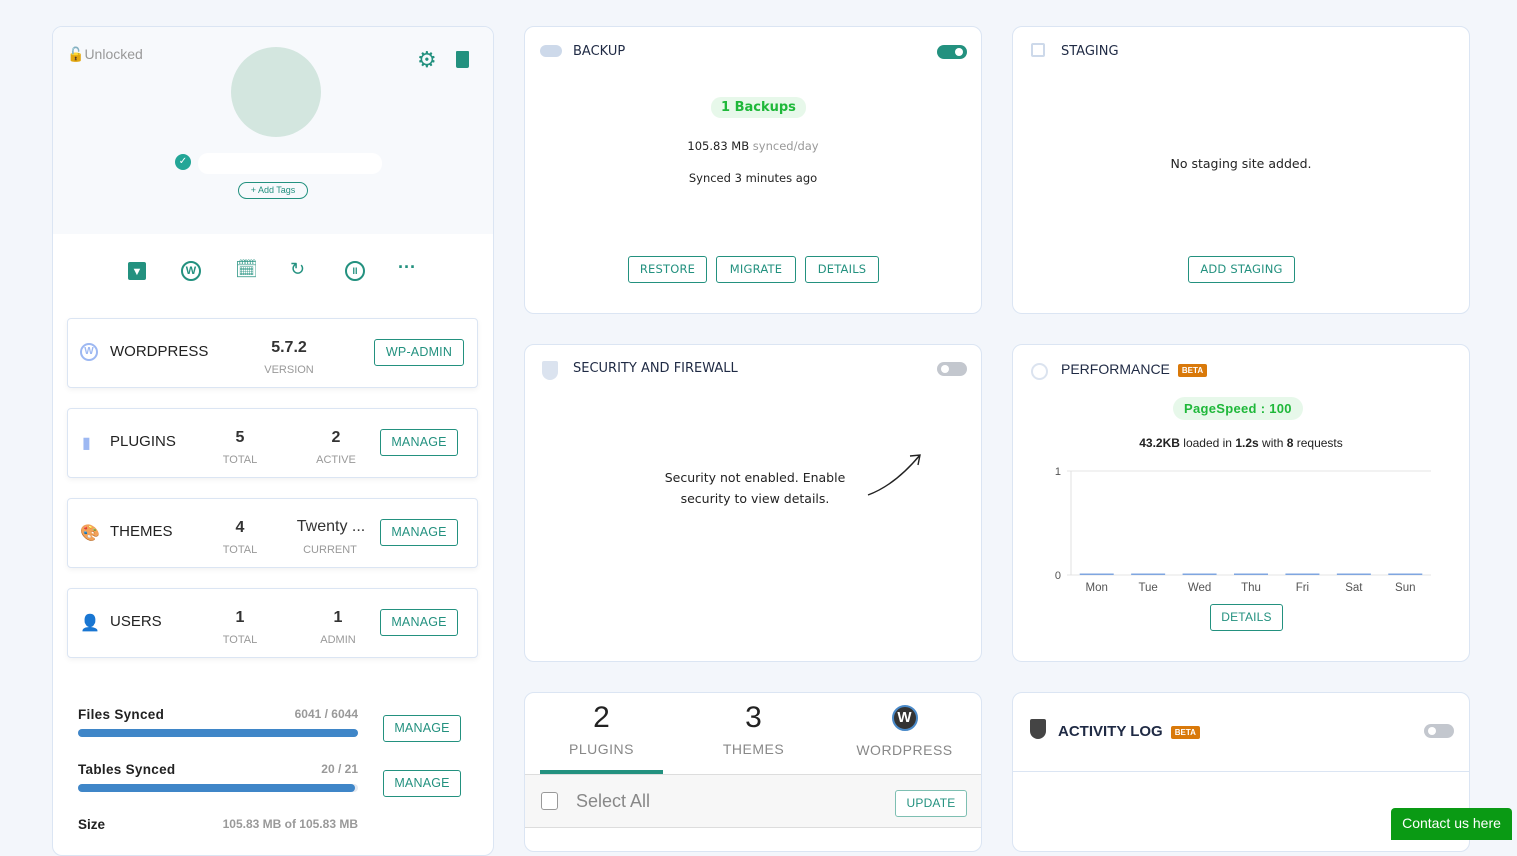  I want to click on files-progress-bar, so click(218, 733).